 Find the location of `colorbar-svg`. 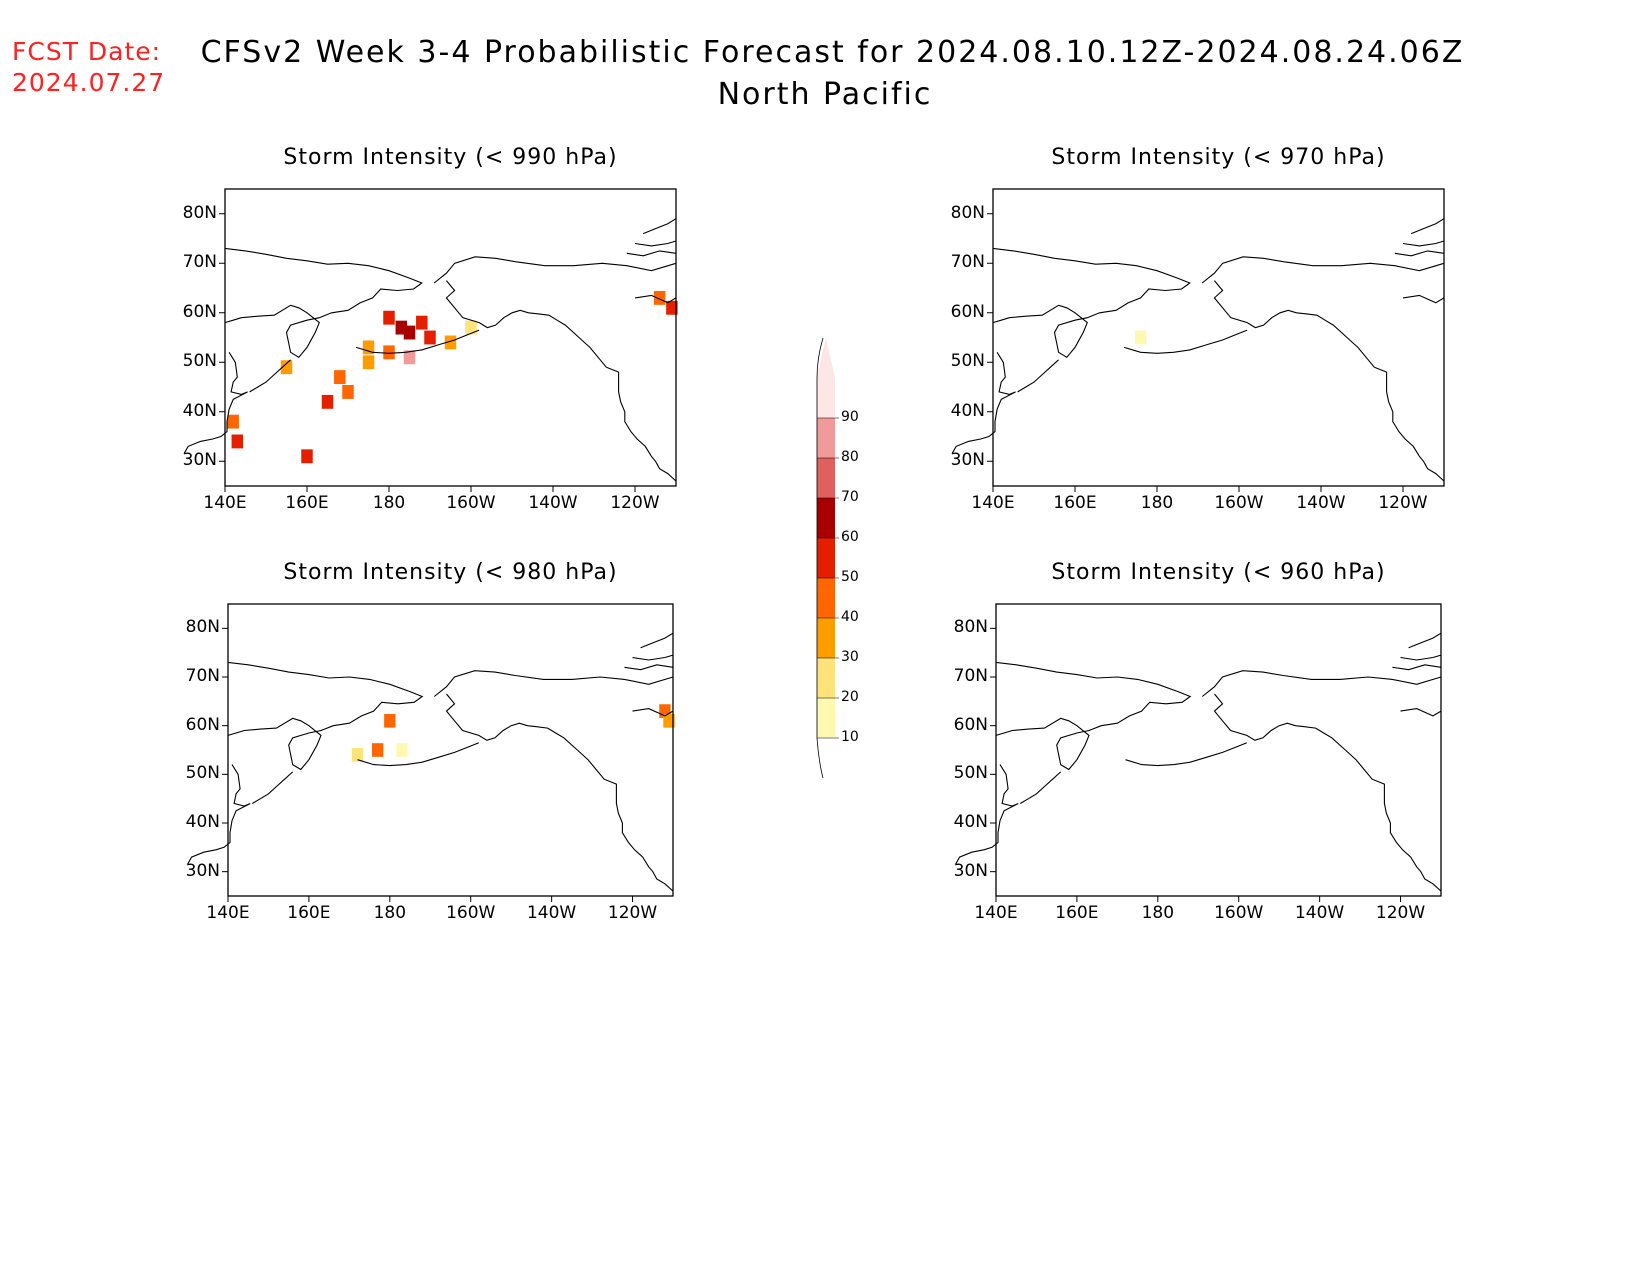

colorbar-svg is located at coordinates (827, 558).